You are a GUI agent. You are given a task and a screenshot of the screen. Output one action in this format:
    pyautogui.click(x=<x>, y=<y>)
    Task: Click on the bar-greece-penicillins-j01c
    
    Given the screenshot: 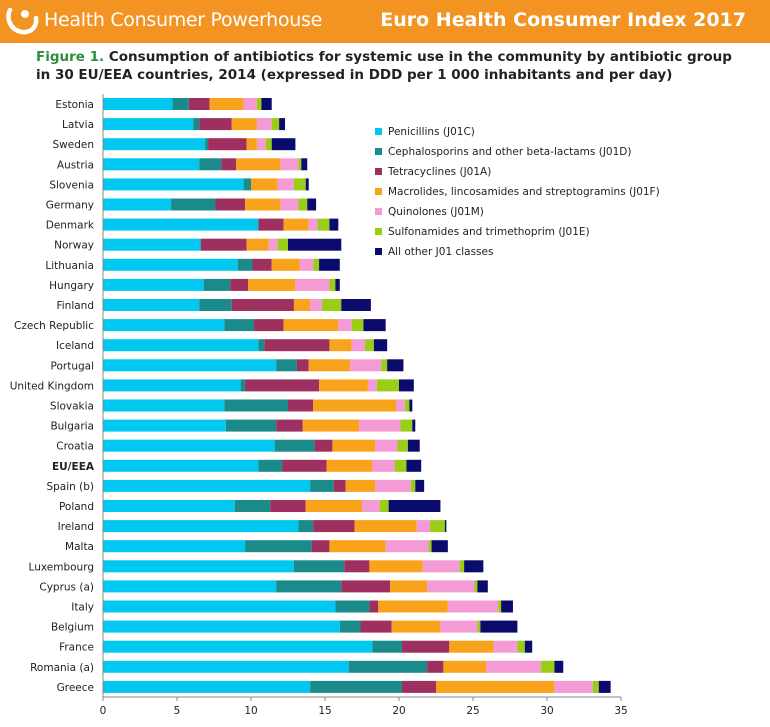 What is the action you would take?
    pyautogui.click(x=207, y=686)
    